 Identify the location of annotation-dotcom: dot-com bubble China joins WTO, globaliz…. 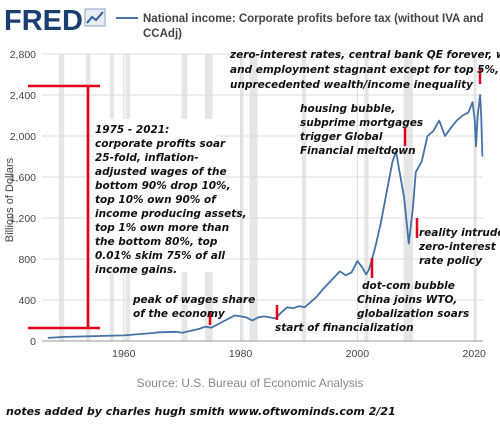
(413, 300).